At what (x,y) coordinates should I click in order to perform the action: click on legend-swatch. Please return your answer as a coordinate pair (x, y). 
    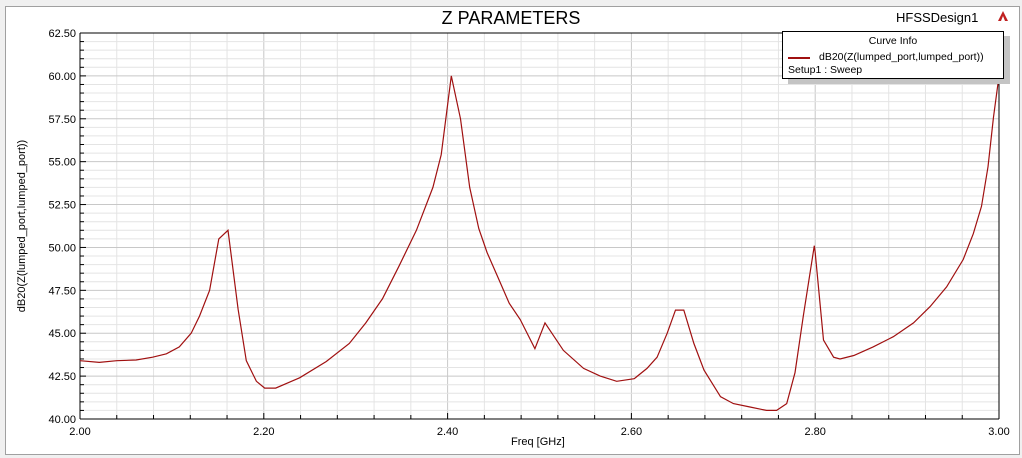
    Looking at the image, I should click on (799, 58).